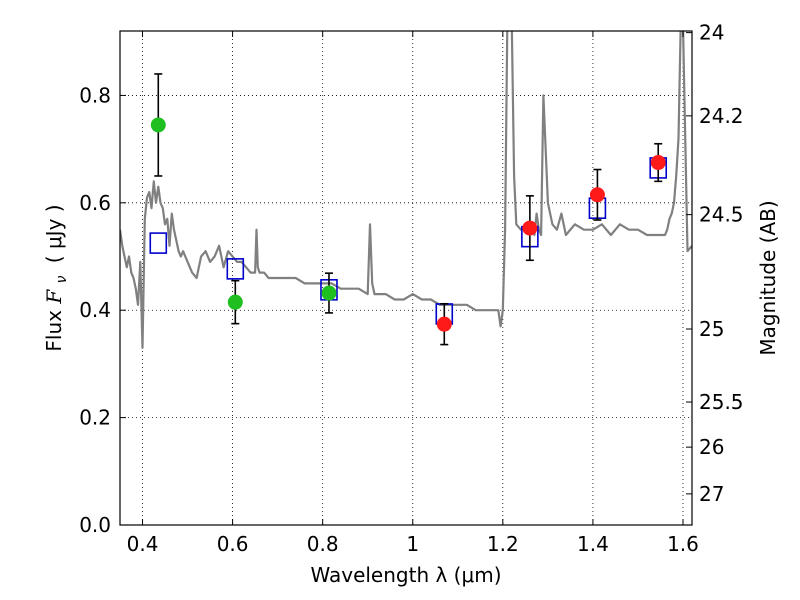 Image resolution: width=800 pixels, height=600 pixels. I want to click on y-axis-title-symbol: F, so click(54, 297).